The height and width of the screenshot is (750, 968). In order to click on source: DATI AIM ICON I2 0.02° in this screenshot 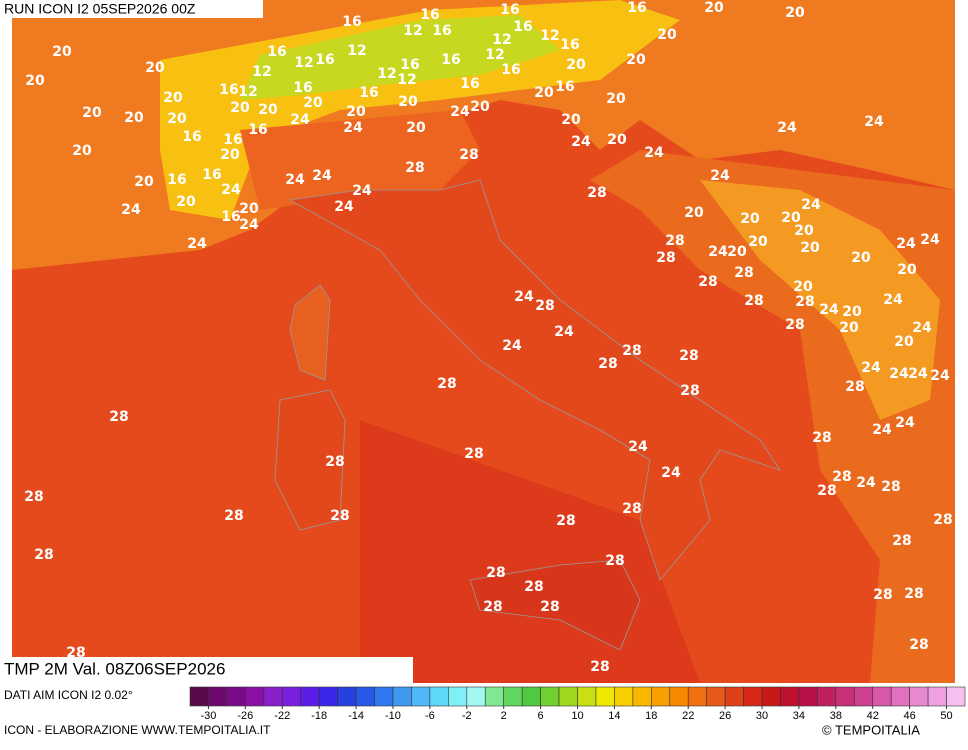, I will do `click(68, 695)`.